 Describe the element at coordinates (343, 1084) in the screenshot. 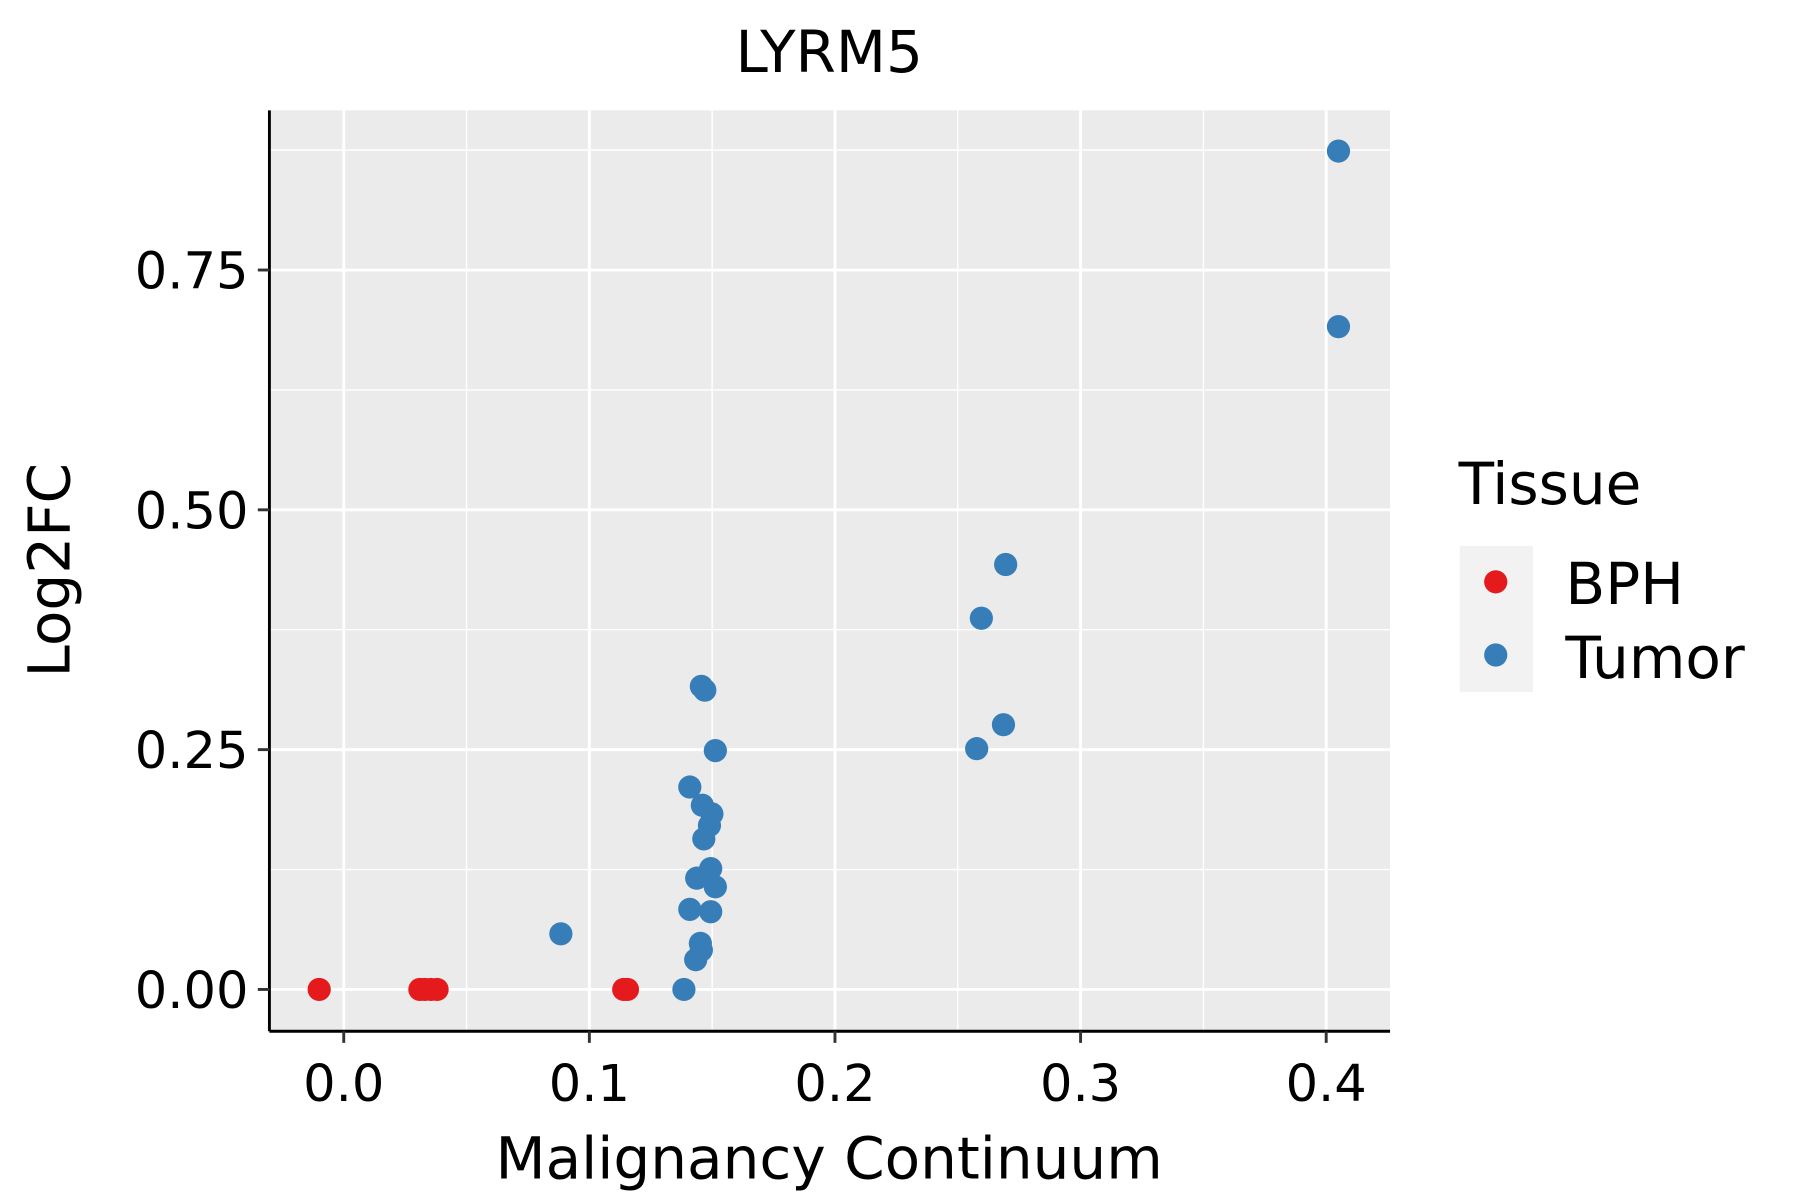

I see `x-tick-label: 0.0` at that location.